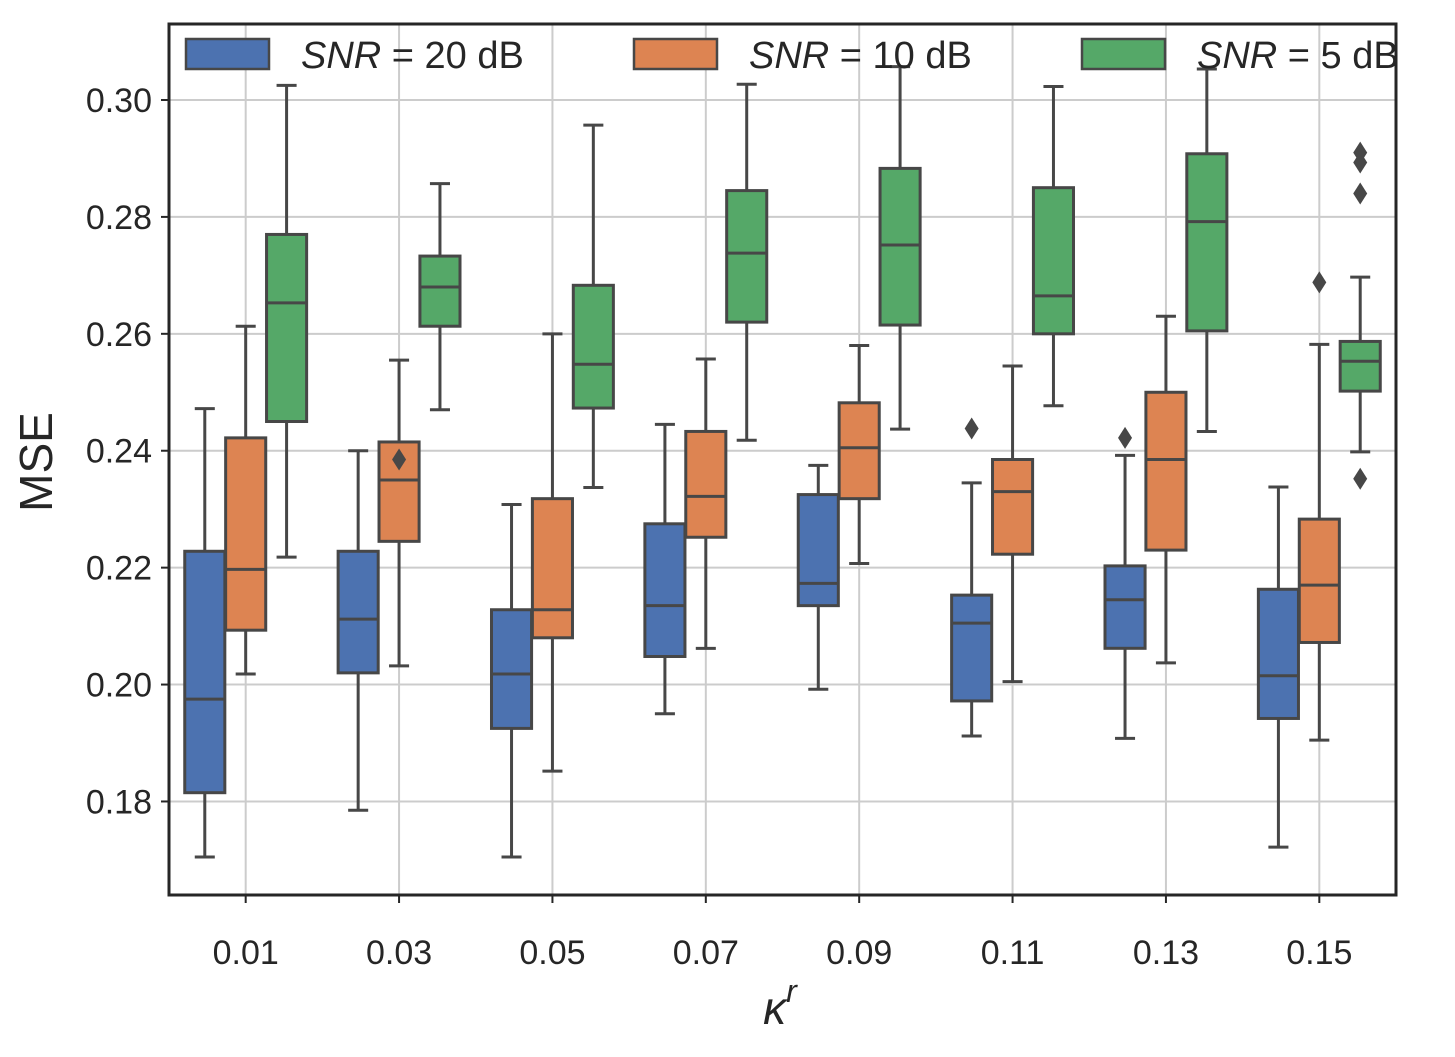 The image size is (1455, 1057). Describe the element at coordinates (900, 56) in the screenshot. I see `legend-label-rest: = 10 dB` at that location.